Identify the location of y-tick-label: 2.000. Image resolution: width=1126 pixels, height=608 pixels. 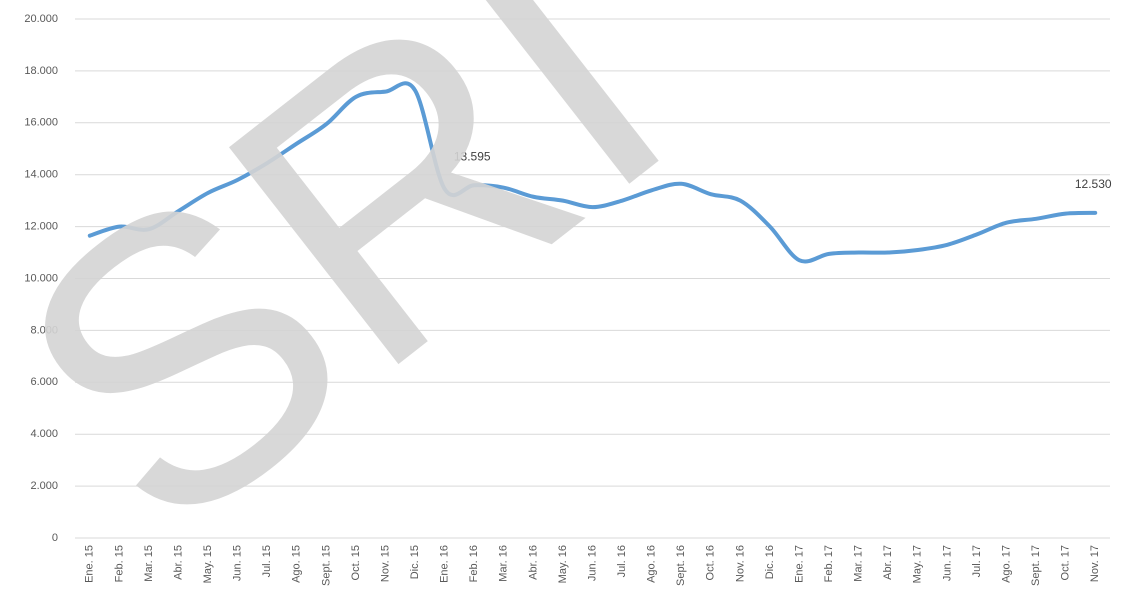
(44, 486).